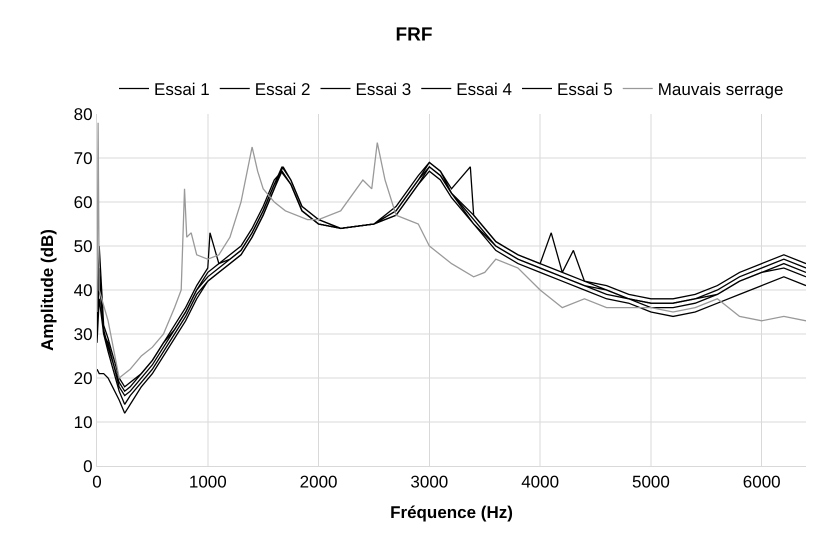  What do you see at coordinates (451, 512) in the screenshot?
I see `x-axis-title: Fréquence (Hz)` at bounding box center [451, 512].